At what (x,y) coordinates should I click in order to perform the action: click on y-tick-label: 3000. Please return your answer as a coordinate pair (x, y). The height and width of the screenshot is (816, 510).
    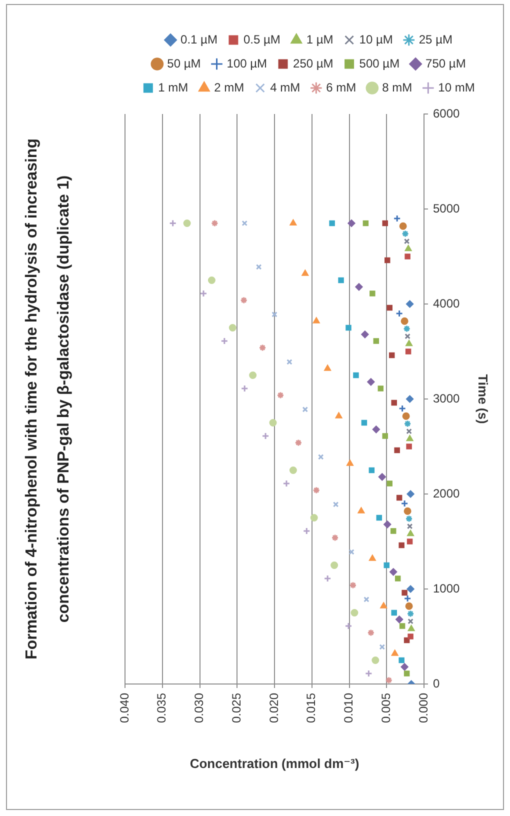
    Looking at the image, I should click on (446, 398).